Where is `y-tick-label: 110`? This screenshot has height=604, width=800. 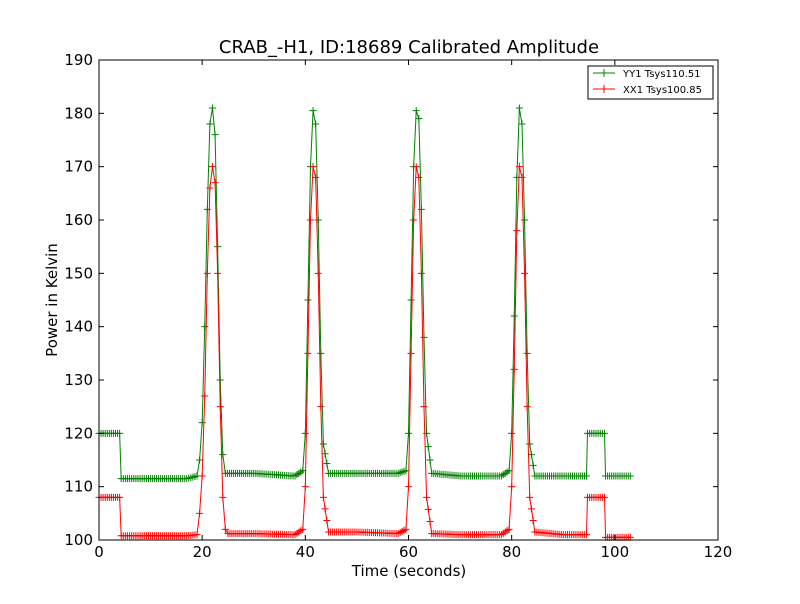 y-tick-label: 110 is located at coordinates (78, 487).